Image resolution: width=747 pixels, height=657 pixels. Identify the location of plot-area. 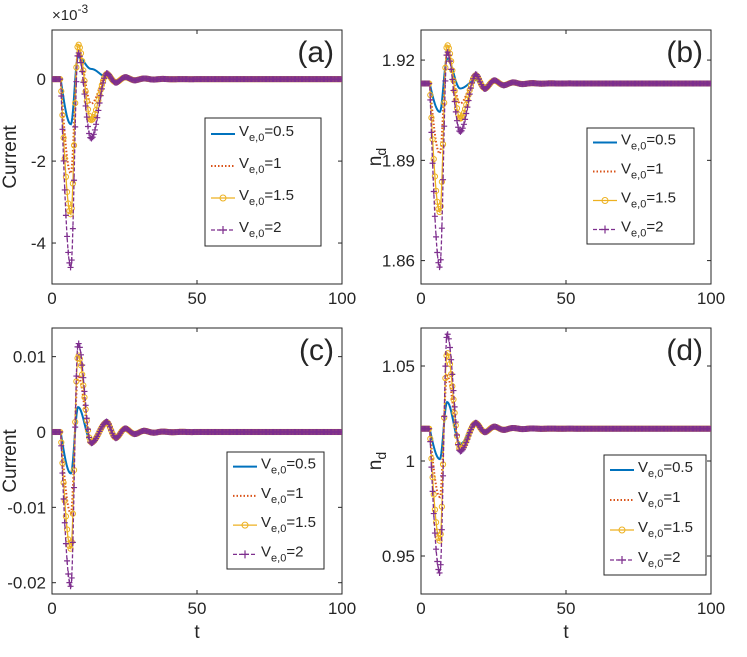
(566, 156).